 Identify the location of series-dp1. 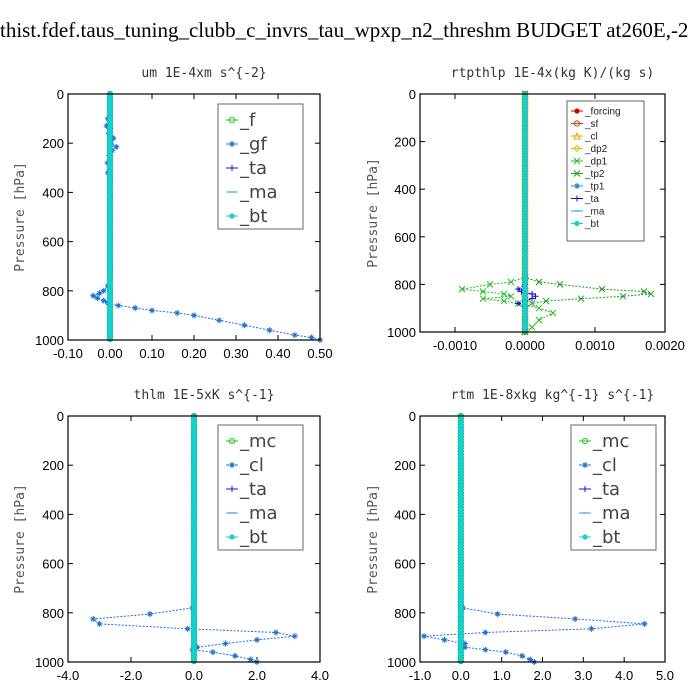
(507, 213).